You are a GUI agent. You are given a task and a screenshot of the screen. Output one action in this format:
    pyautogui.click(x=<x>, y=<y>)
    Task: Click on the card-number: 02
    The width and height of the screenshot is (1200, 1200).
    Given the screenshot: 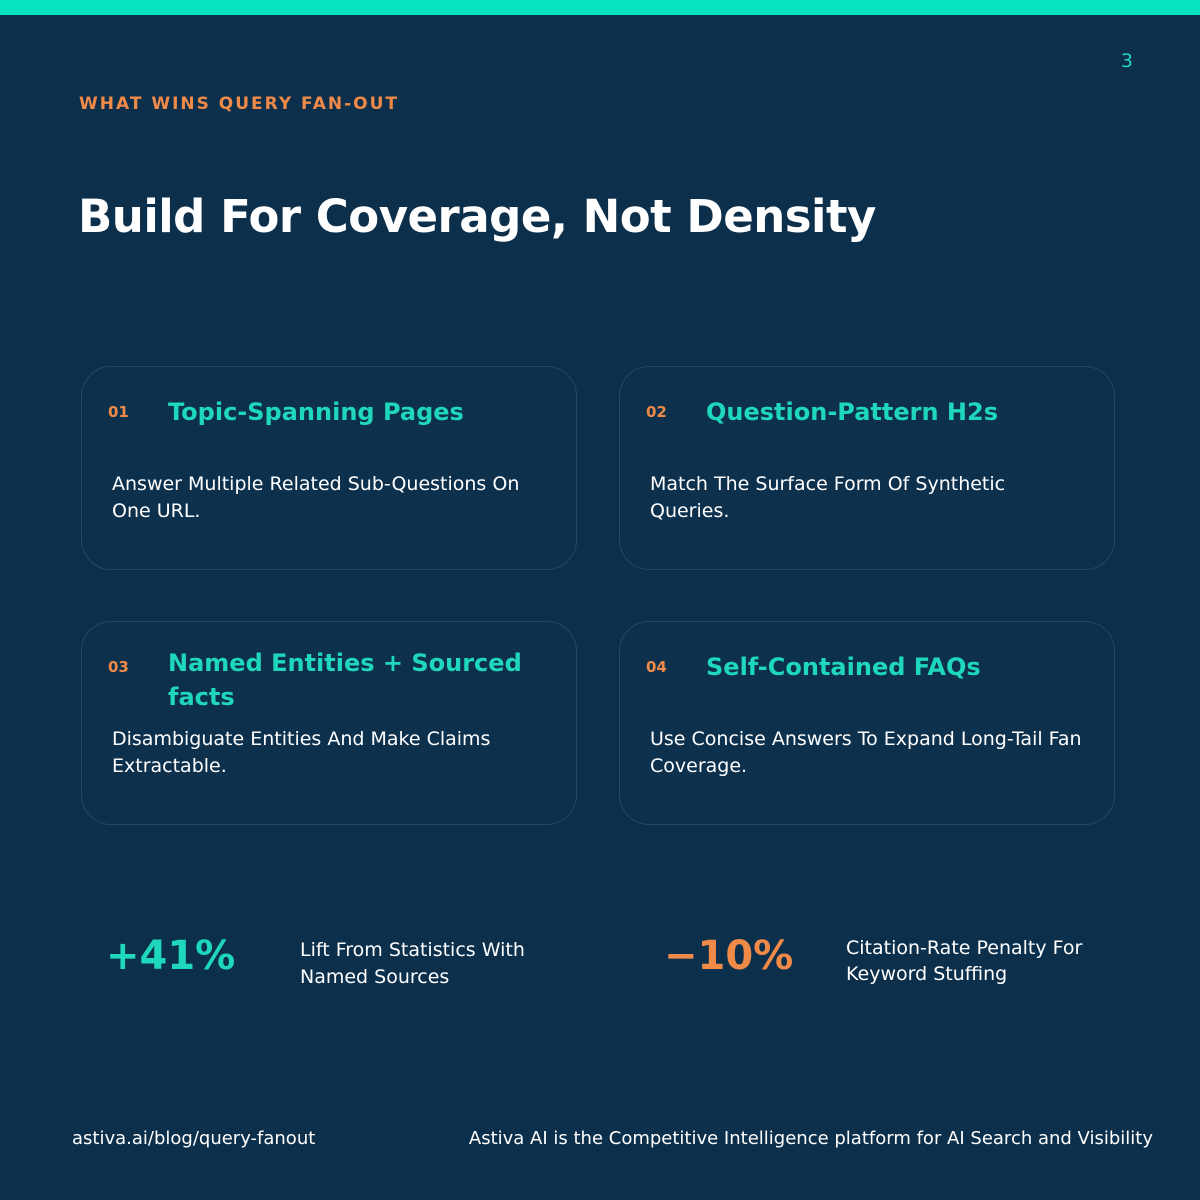 What is the action you would take?
    pyautogui.click(x=656, y=412)
    